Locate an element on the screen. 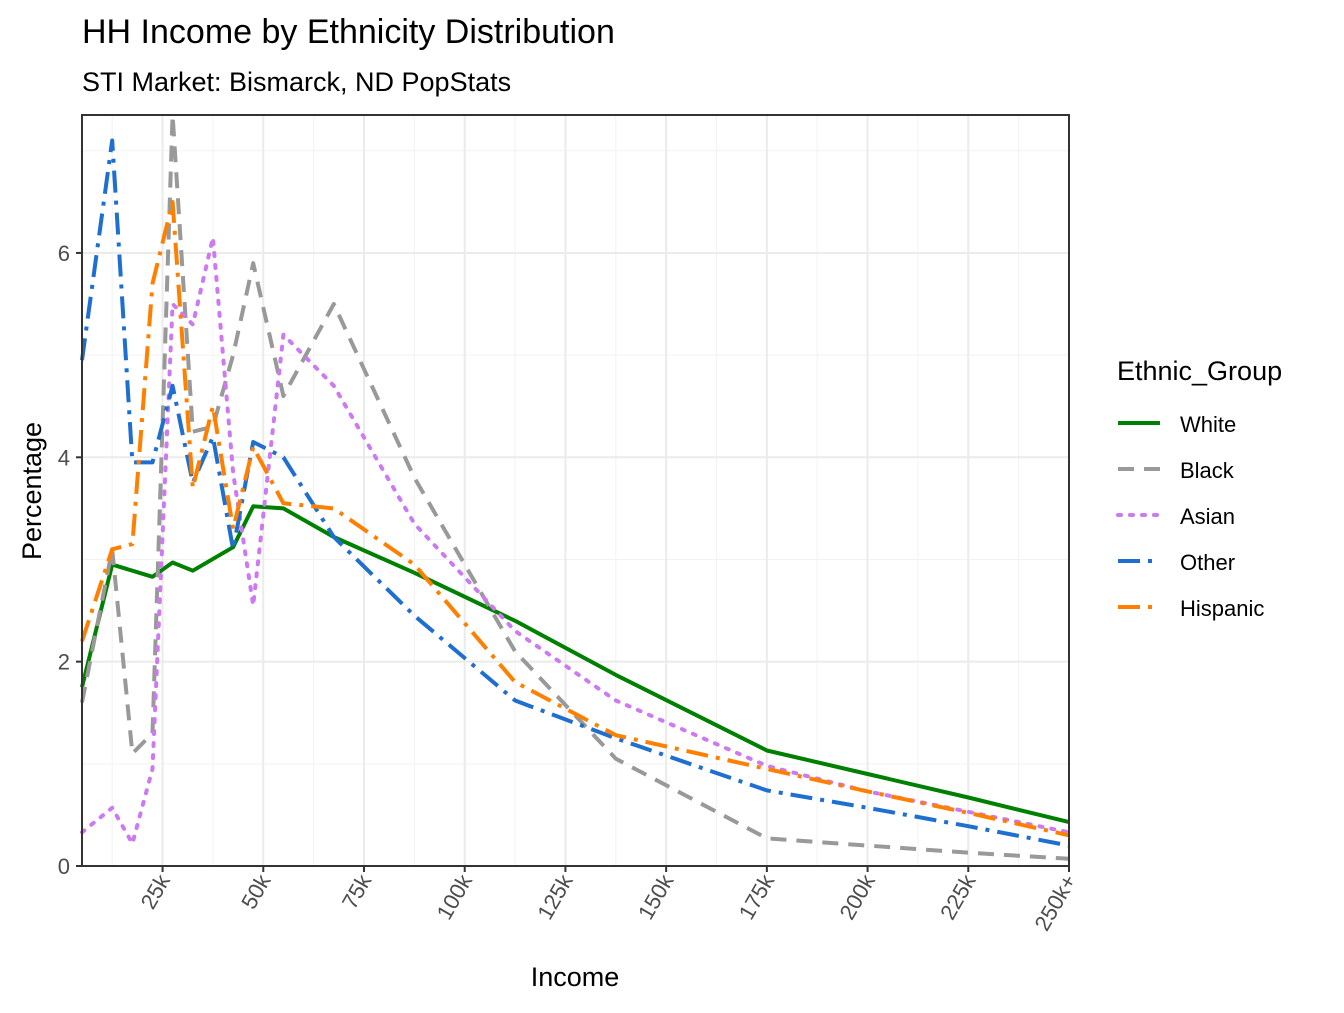  x-tick-label: 125k is located at coordinates (555, 896).